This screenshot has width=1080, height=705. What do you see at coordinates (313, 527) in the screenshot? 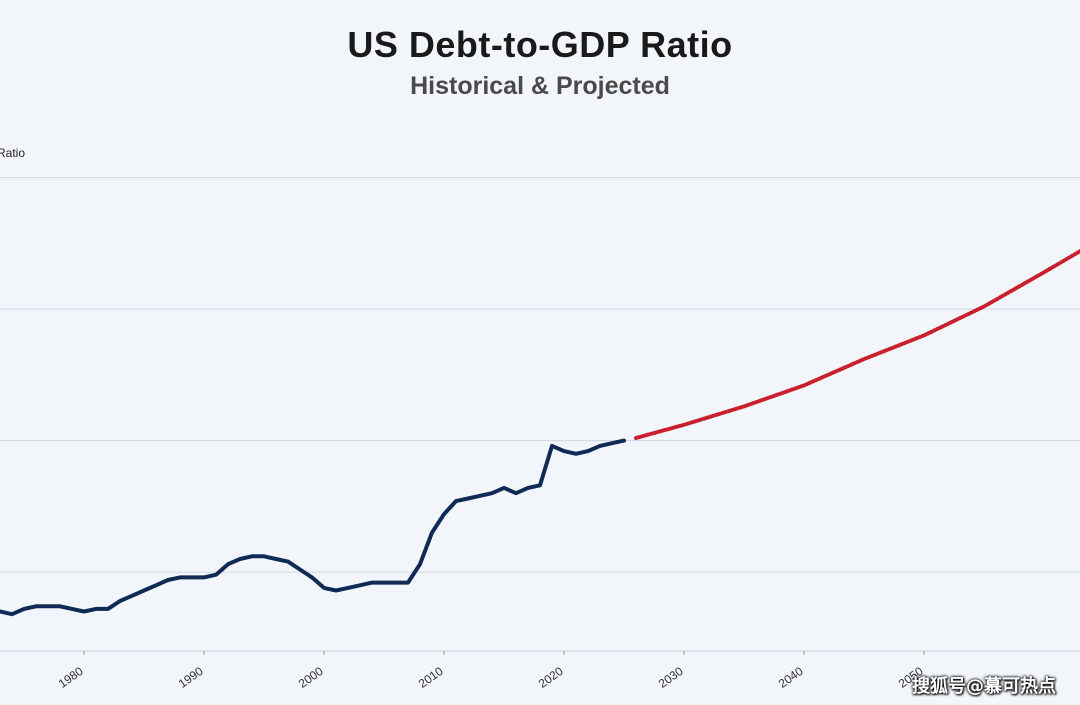
I see `series-line-historical` at bounding box center [313, 527].